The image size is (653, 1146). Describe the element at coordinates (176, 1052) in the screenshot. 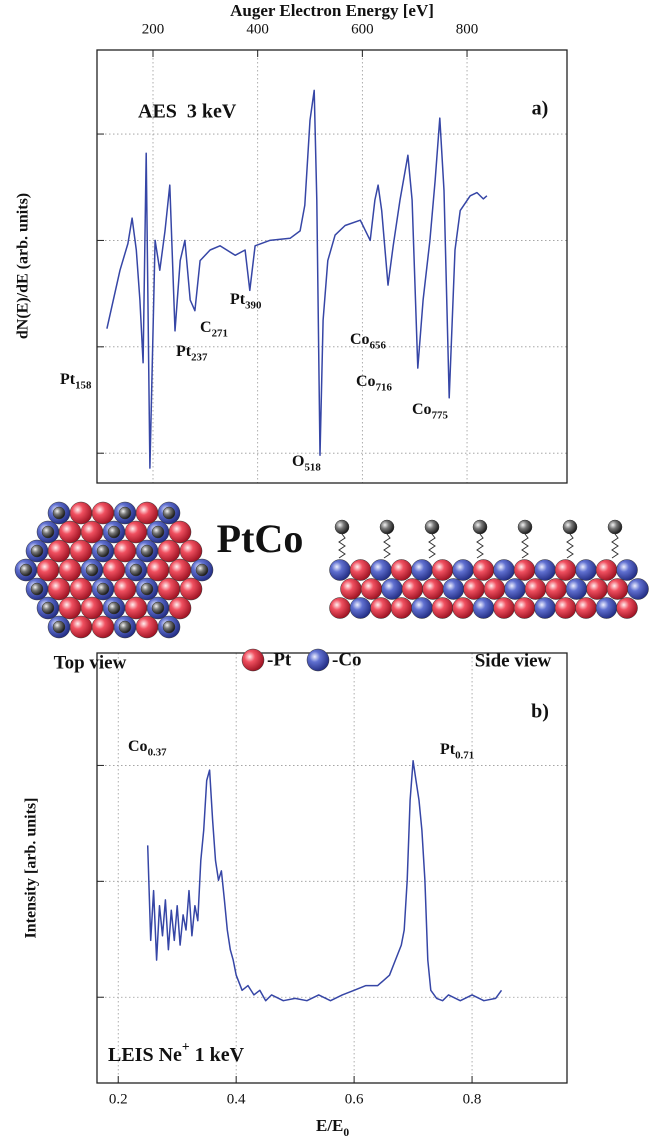

I see `inset-text: LEIS Ne+ 1 keV` at that location.